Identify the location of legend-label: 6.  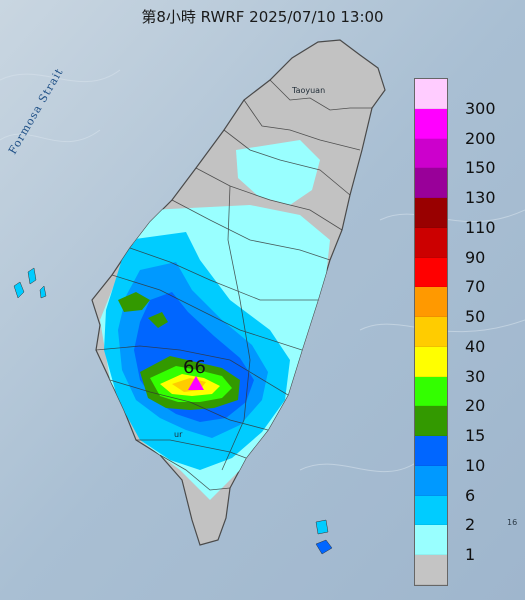
(470, 495).